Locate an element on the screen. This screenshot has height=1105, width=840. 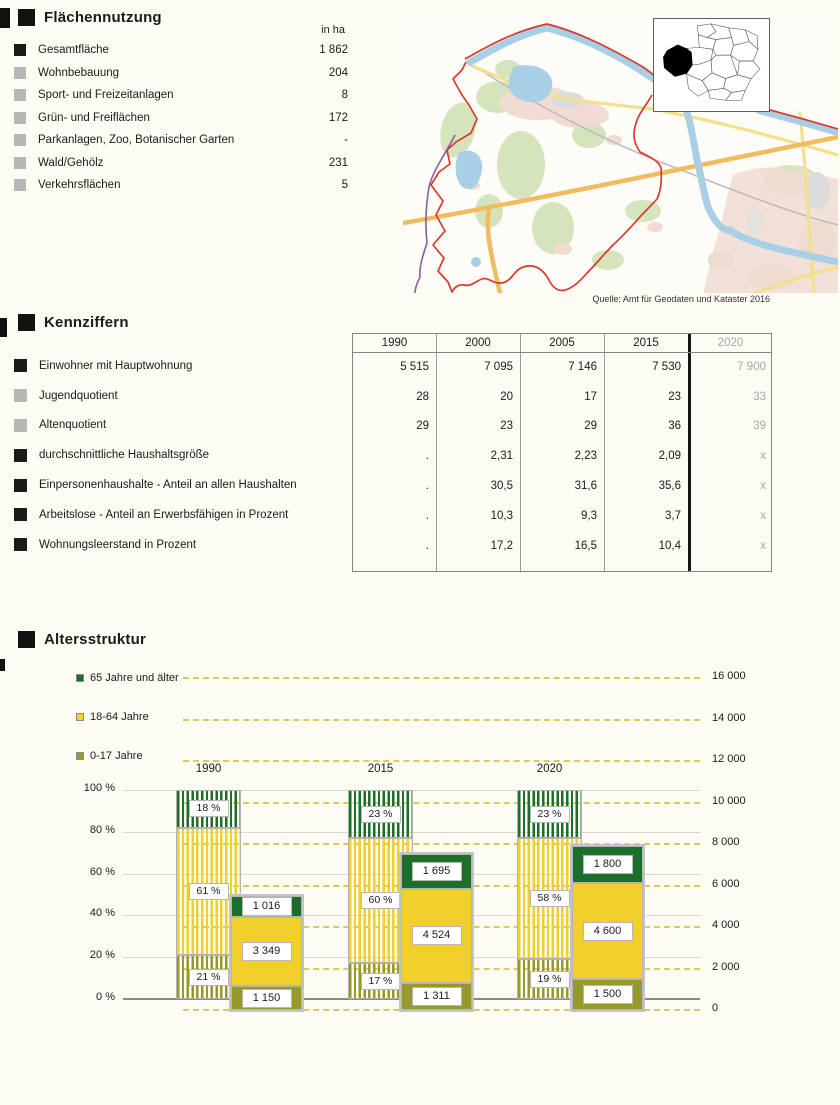
unit-label: in ha is located at coordinates (333, 30).